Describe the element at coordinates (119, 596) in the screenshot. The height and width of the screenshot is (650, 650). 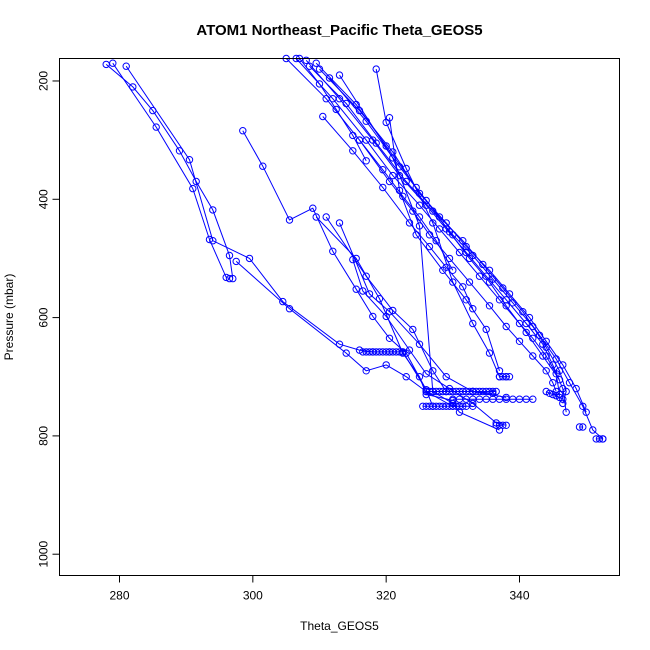
I see `x-tick-label: 280` at that location.